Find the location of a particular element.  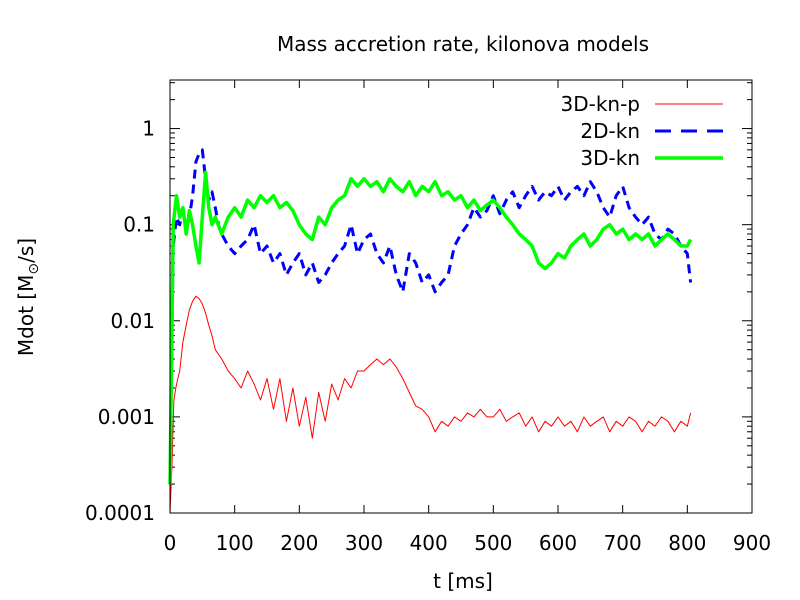

x-tick-label: 600 is located at coordinates (558, 543).